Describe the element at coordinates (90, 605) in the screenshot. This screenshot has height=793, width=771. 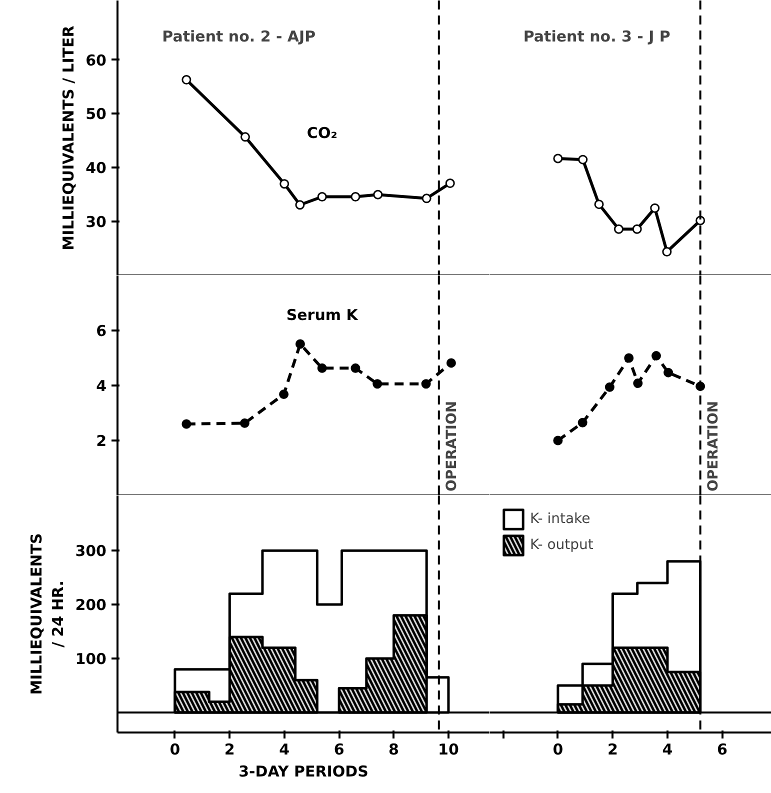
I see `y-tick-label: 200` at that location.